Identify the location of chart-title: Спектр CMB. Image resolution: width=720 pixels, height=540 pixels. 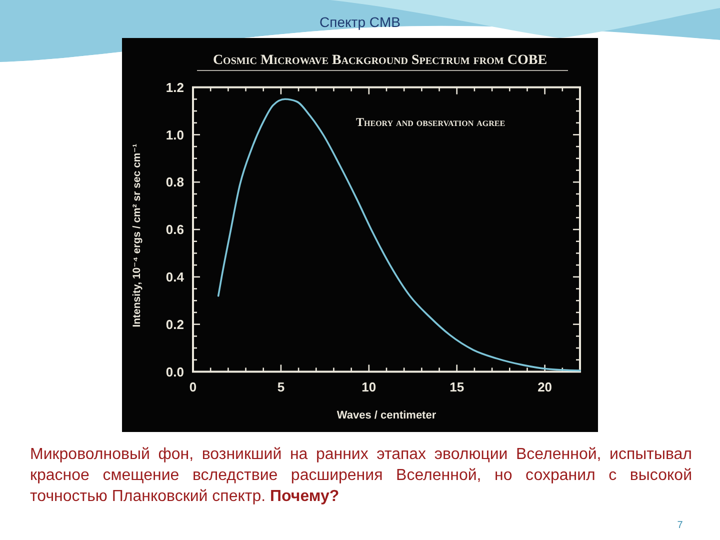
(360, 22).